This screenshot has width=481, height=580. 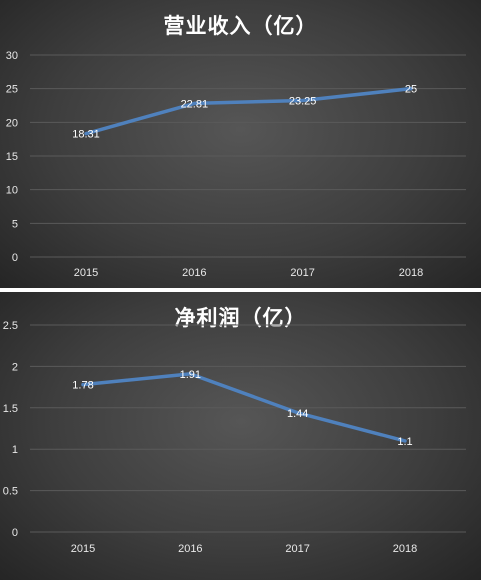 What do you see at coordinates (12, 157) in the screenshot?
I see `y-tick-label: 15` at bounding box center [12, 157].